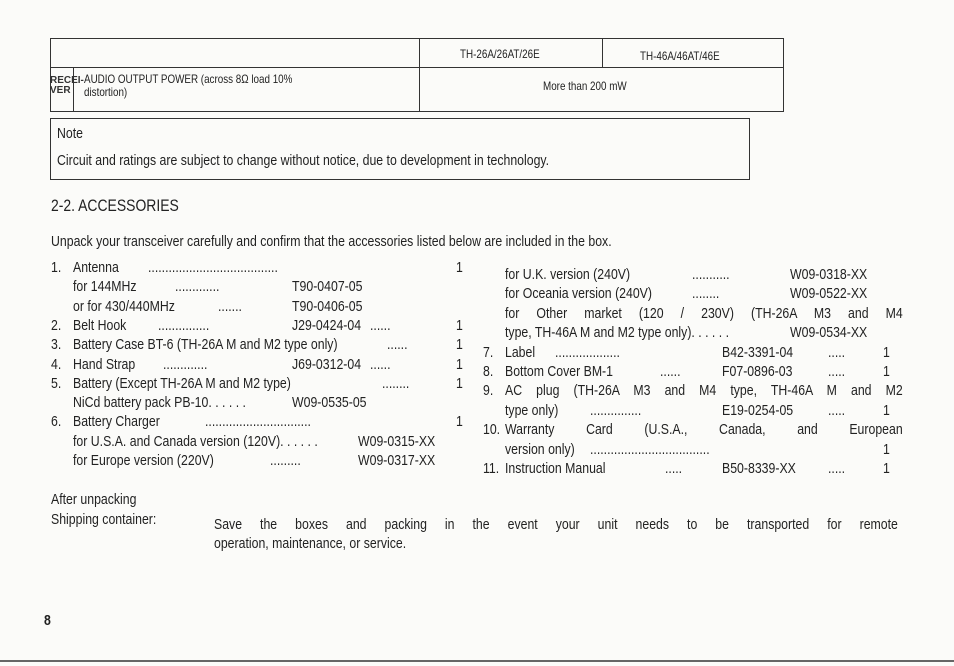 Image resolution: width=954 pixels, height=666 pixels. Describe the element at coordinates (520, 352) in the screenshot. I see `item-label: Label` at that location.